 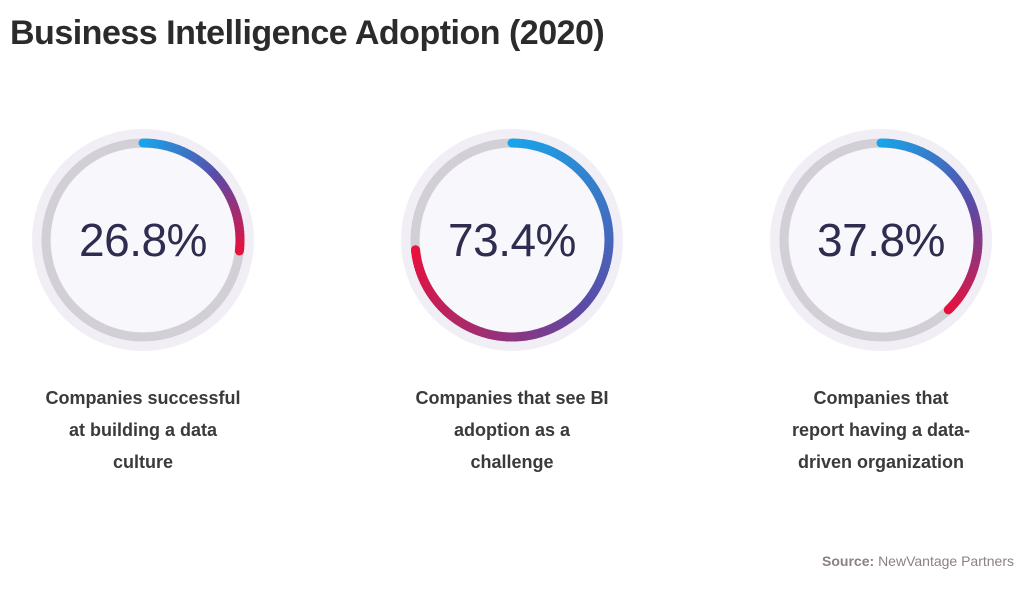 What do you see at coordinates (512, 398) in the screenshot?
I see `gauge-2-caption-line: Companies that see BI` at bounding box center [512, 398].